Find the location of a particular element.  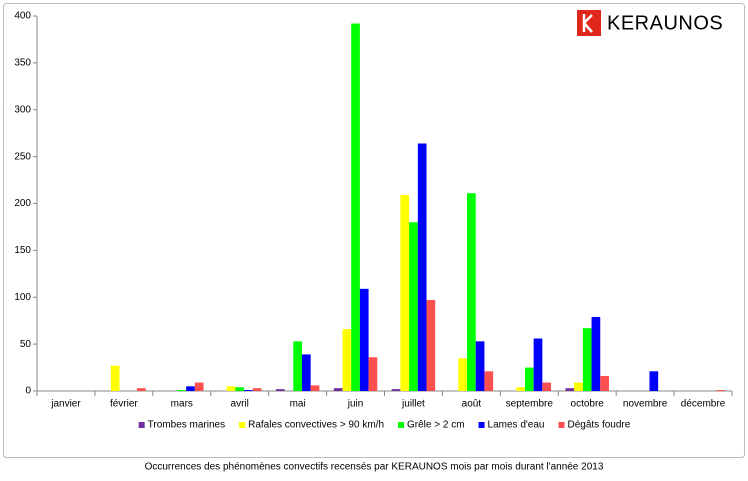

y-tick-label: 350 is located at coordinates (22, 63).